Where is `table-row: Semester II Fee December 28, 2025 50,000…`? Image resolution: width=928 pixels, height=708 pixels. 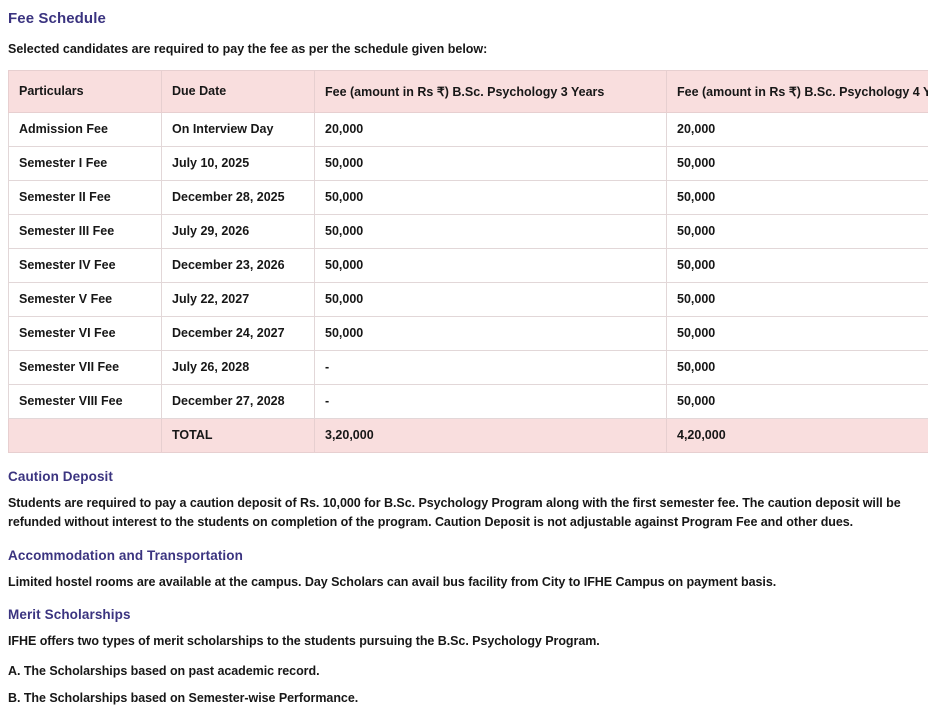 table-row: Semester II Fee December 28, 2025 50,000… is located at coordinates (468, 197).